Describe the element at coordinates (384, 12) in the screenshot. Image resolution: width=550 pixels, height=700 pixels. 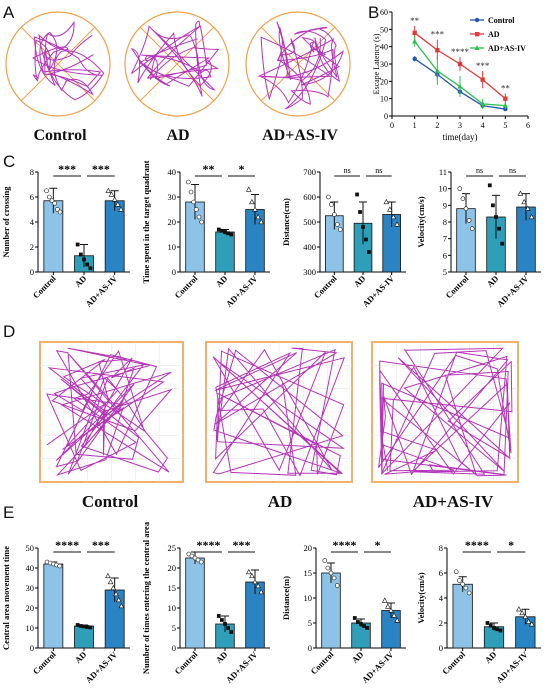
I see `y-tick-label: 60` at that location.